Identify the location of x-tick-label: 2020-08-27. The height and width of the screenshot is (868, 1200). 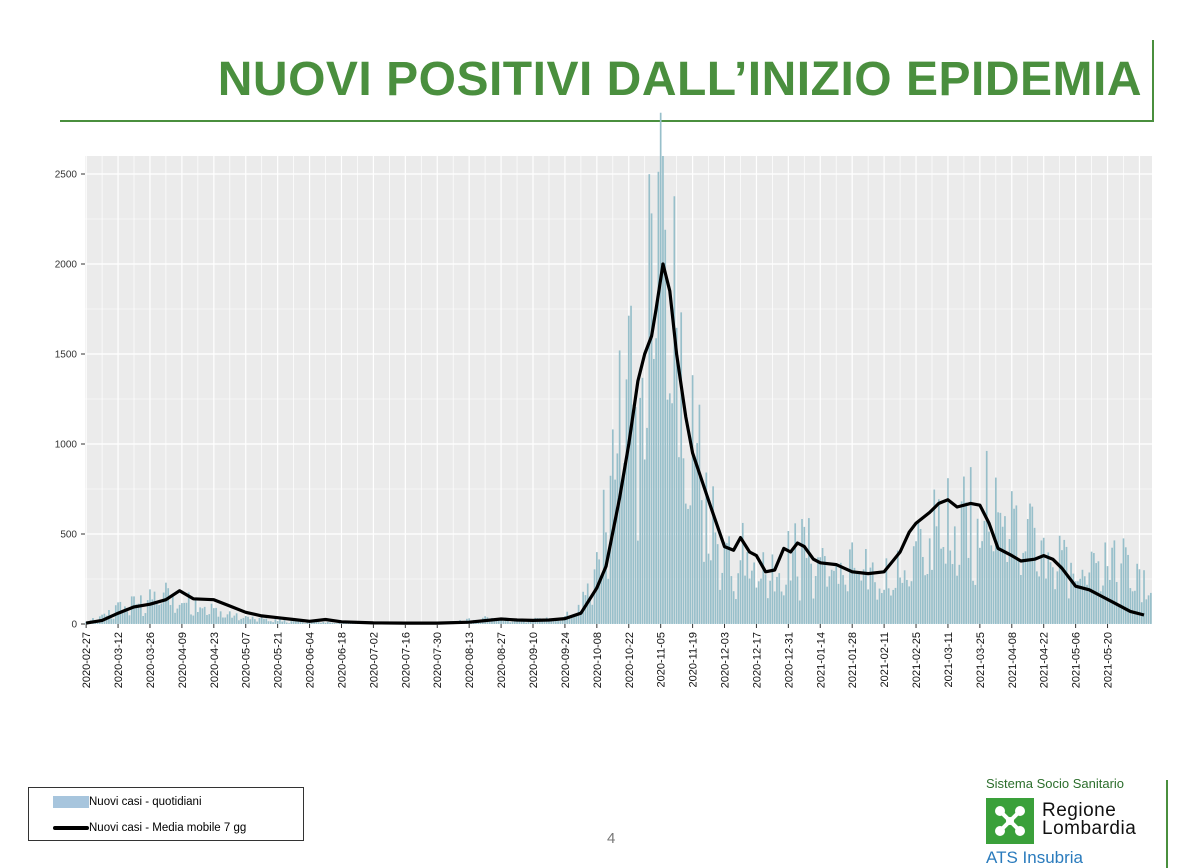
(502, 660).